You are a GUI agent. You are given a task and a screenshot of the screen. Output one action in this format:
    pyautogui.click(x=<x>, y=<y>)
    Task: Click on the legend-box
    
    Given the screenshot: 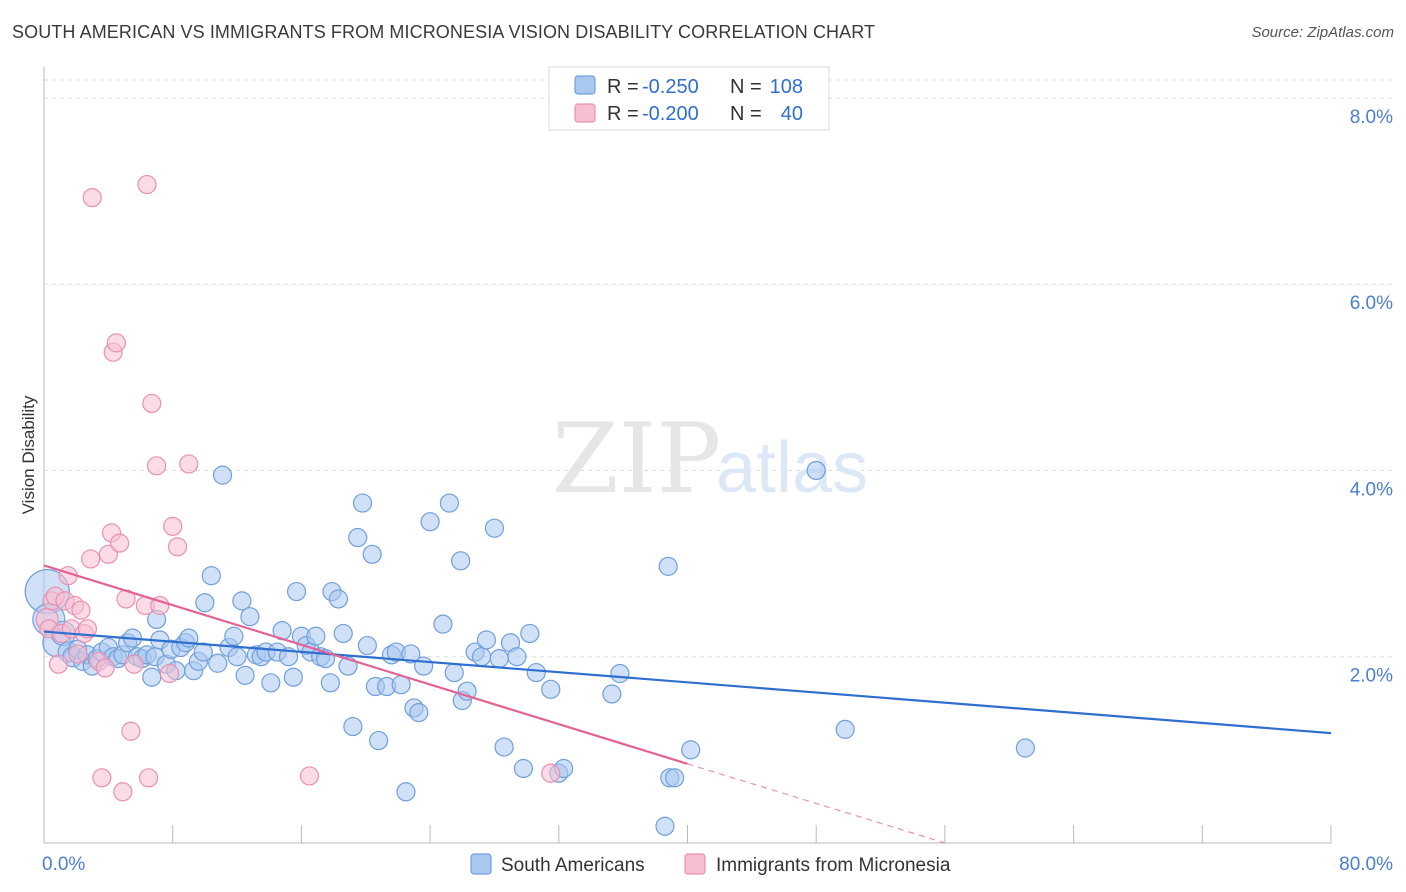 What is the action you would take?
    pyautogui.click(x=689, y=98)
    